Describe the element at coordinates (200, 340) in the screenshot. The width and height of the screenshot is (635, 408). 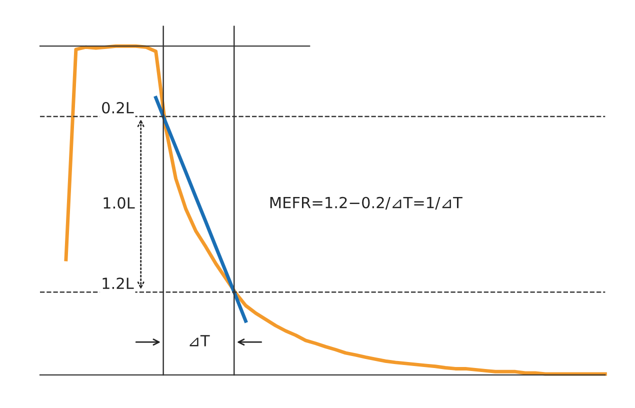
I see `annotation: ⊿T` at that location.